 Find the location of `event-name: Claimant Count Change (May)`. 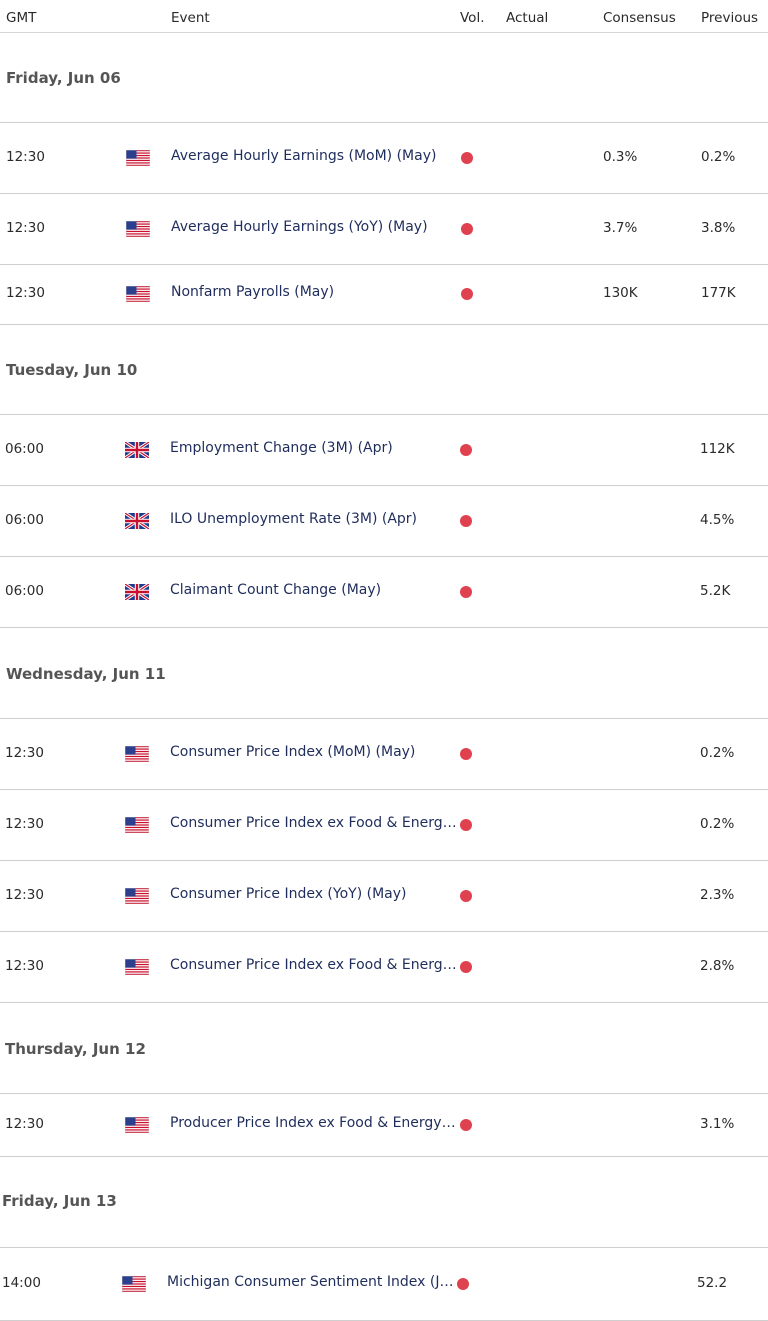

event-name: Claimant Count Change (May) is located at coordinates (276, 590).